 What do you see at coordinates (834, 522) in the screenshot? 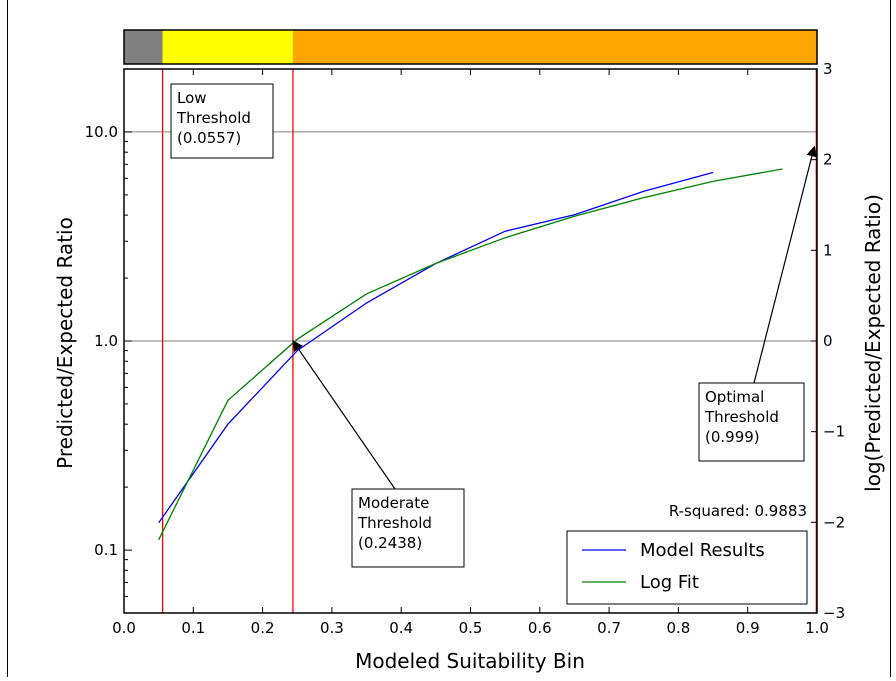
I see `y2-tick-label: −2` at bounding box center [834, 522].